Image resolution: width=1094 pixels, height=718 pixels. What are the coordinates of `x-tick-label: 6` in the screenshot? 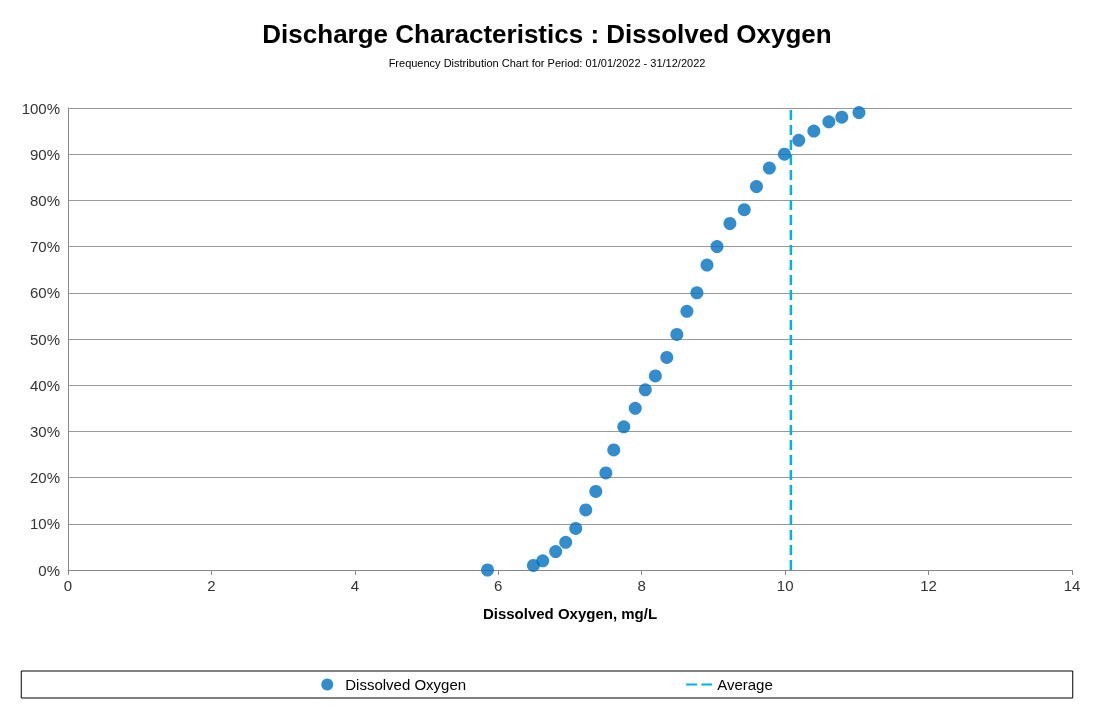 It's located at (498, 585).